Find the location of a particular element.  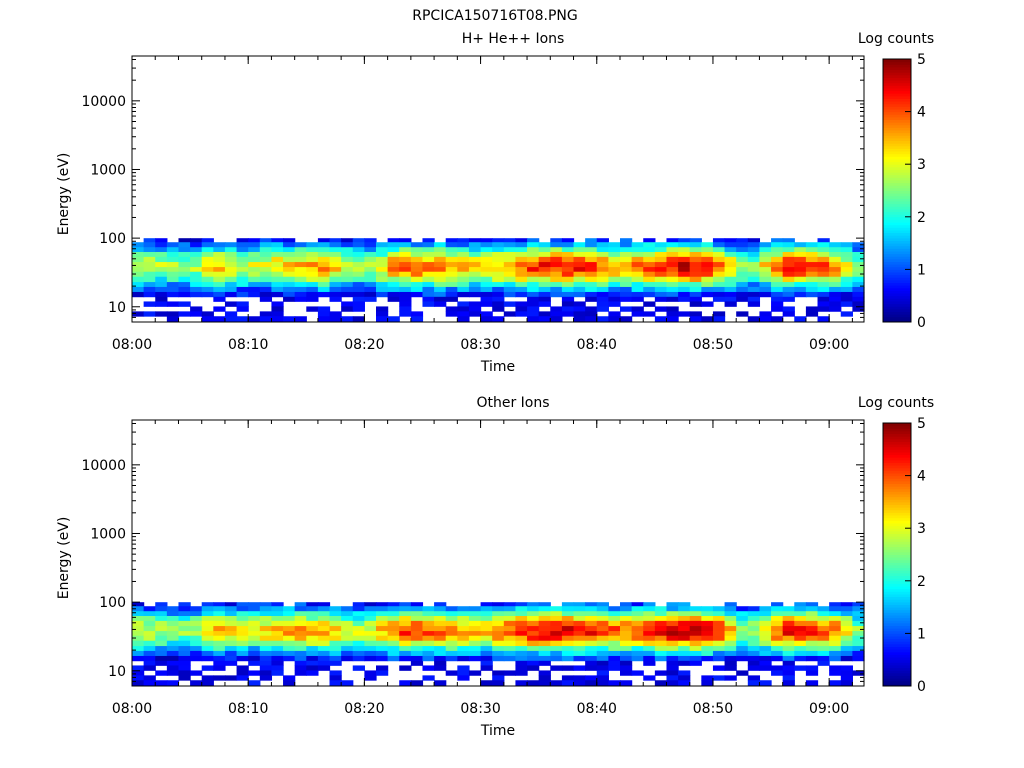

y-tick-label: 10 is located at coordinates (117, 672).